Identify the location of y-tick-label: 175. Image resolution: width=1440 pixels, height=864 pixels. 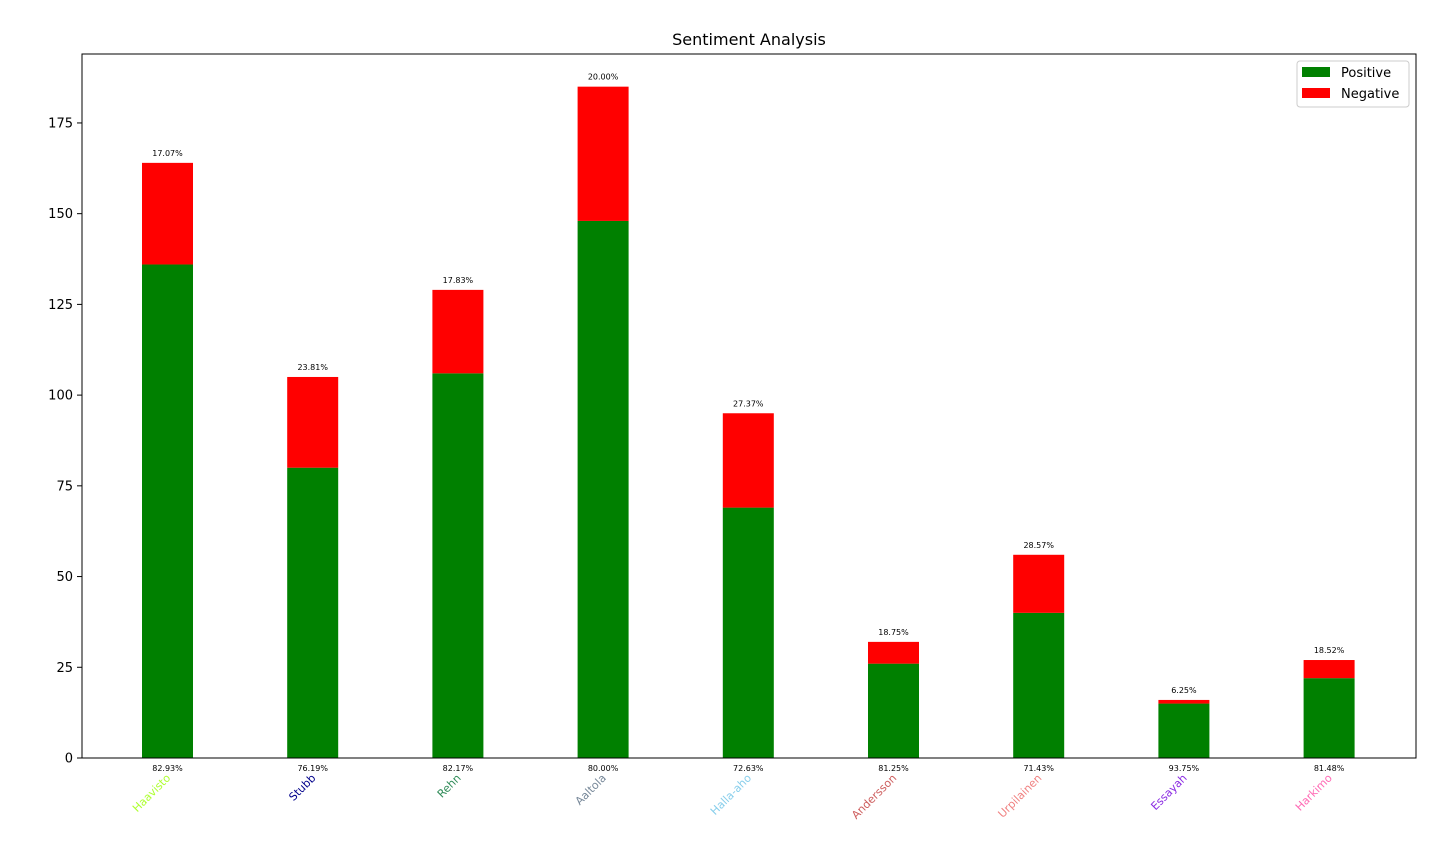
(60, 123).